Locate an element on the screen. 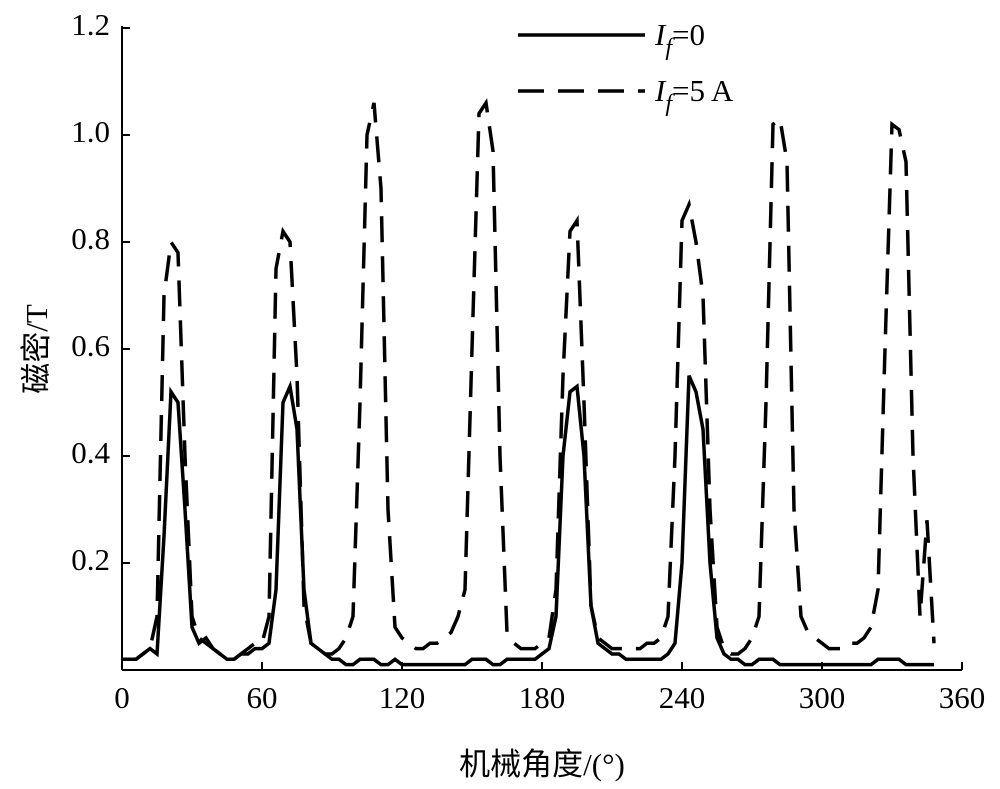  x-tick-label: 360 is located at coordinates (962, 697).